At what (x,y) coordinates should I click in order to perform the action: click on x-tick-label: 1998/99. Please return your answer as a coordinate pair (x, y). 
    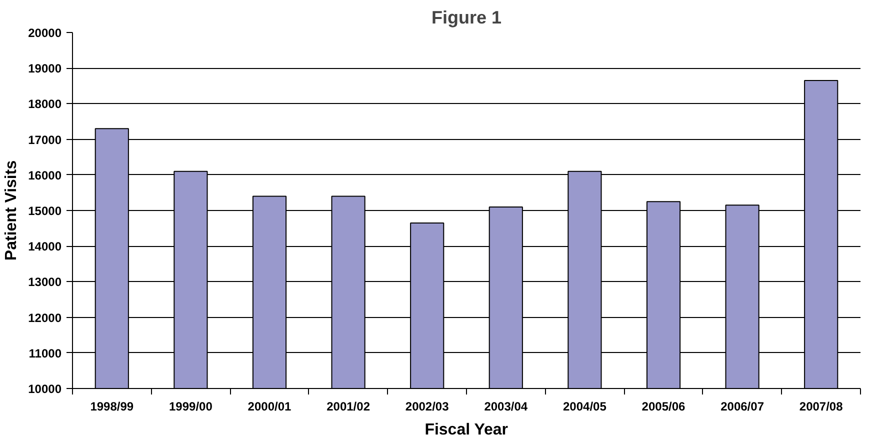
    Looking at the image, I should click on (112, 407).